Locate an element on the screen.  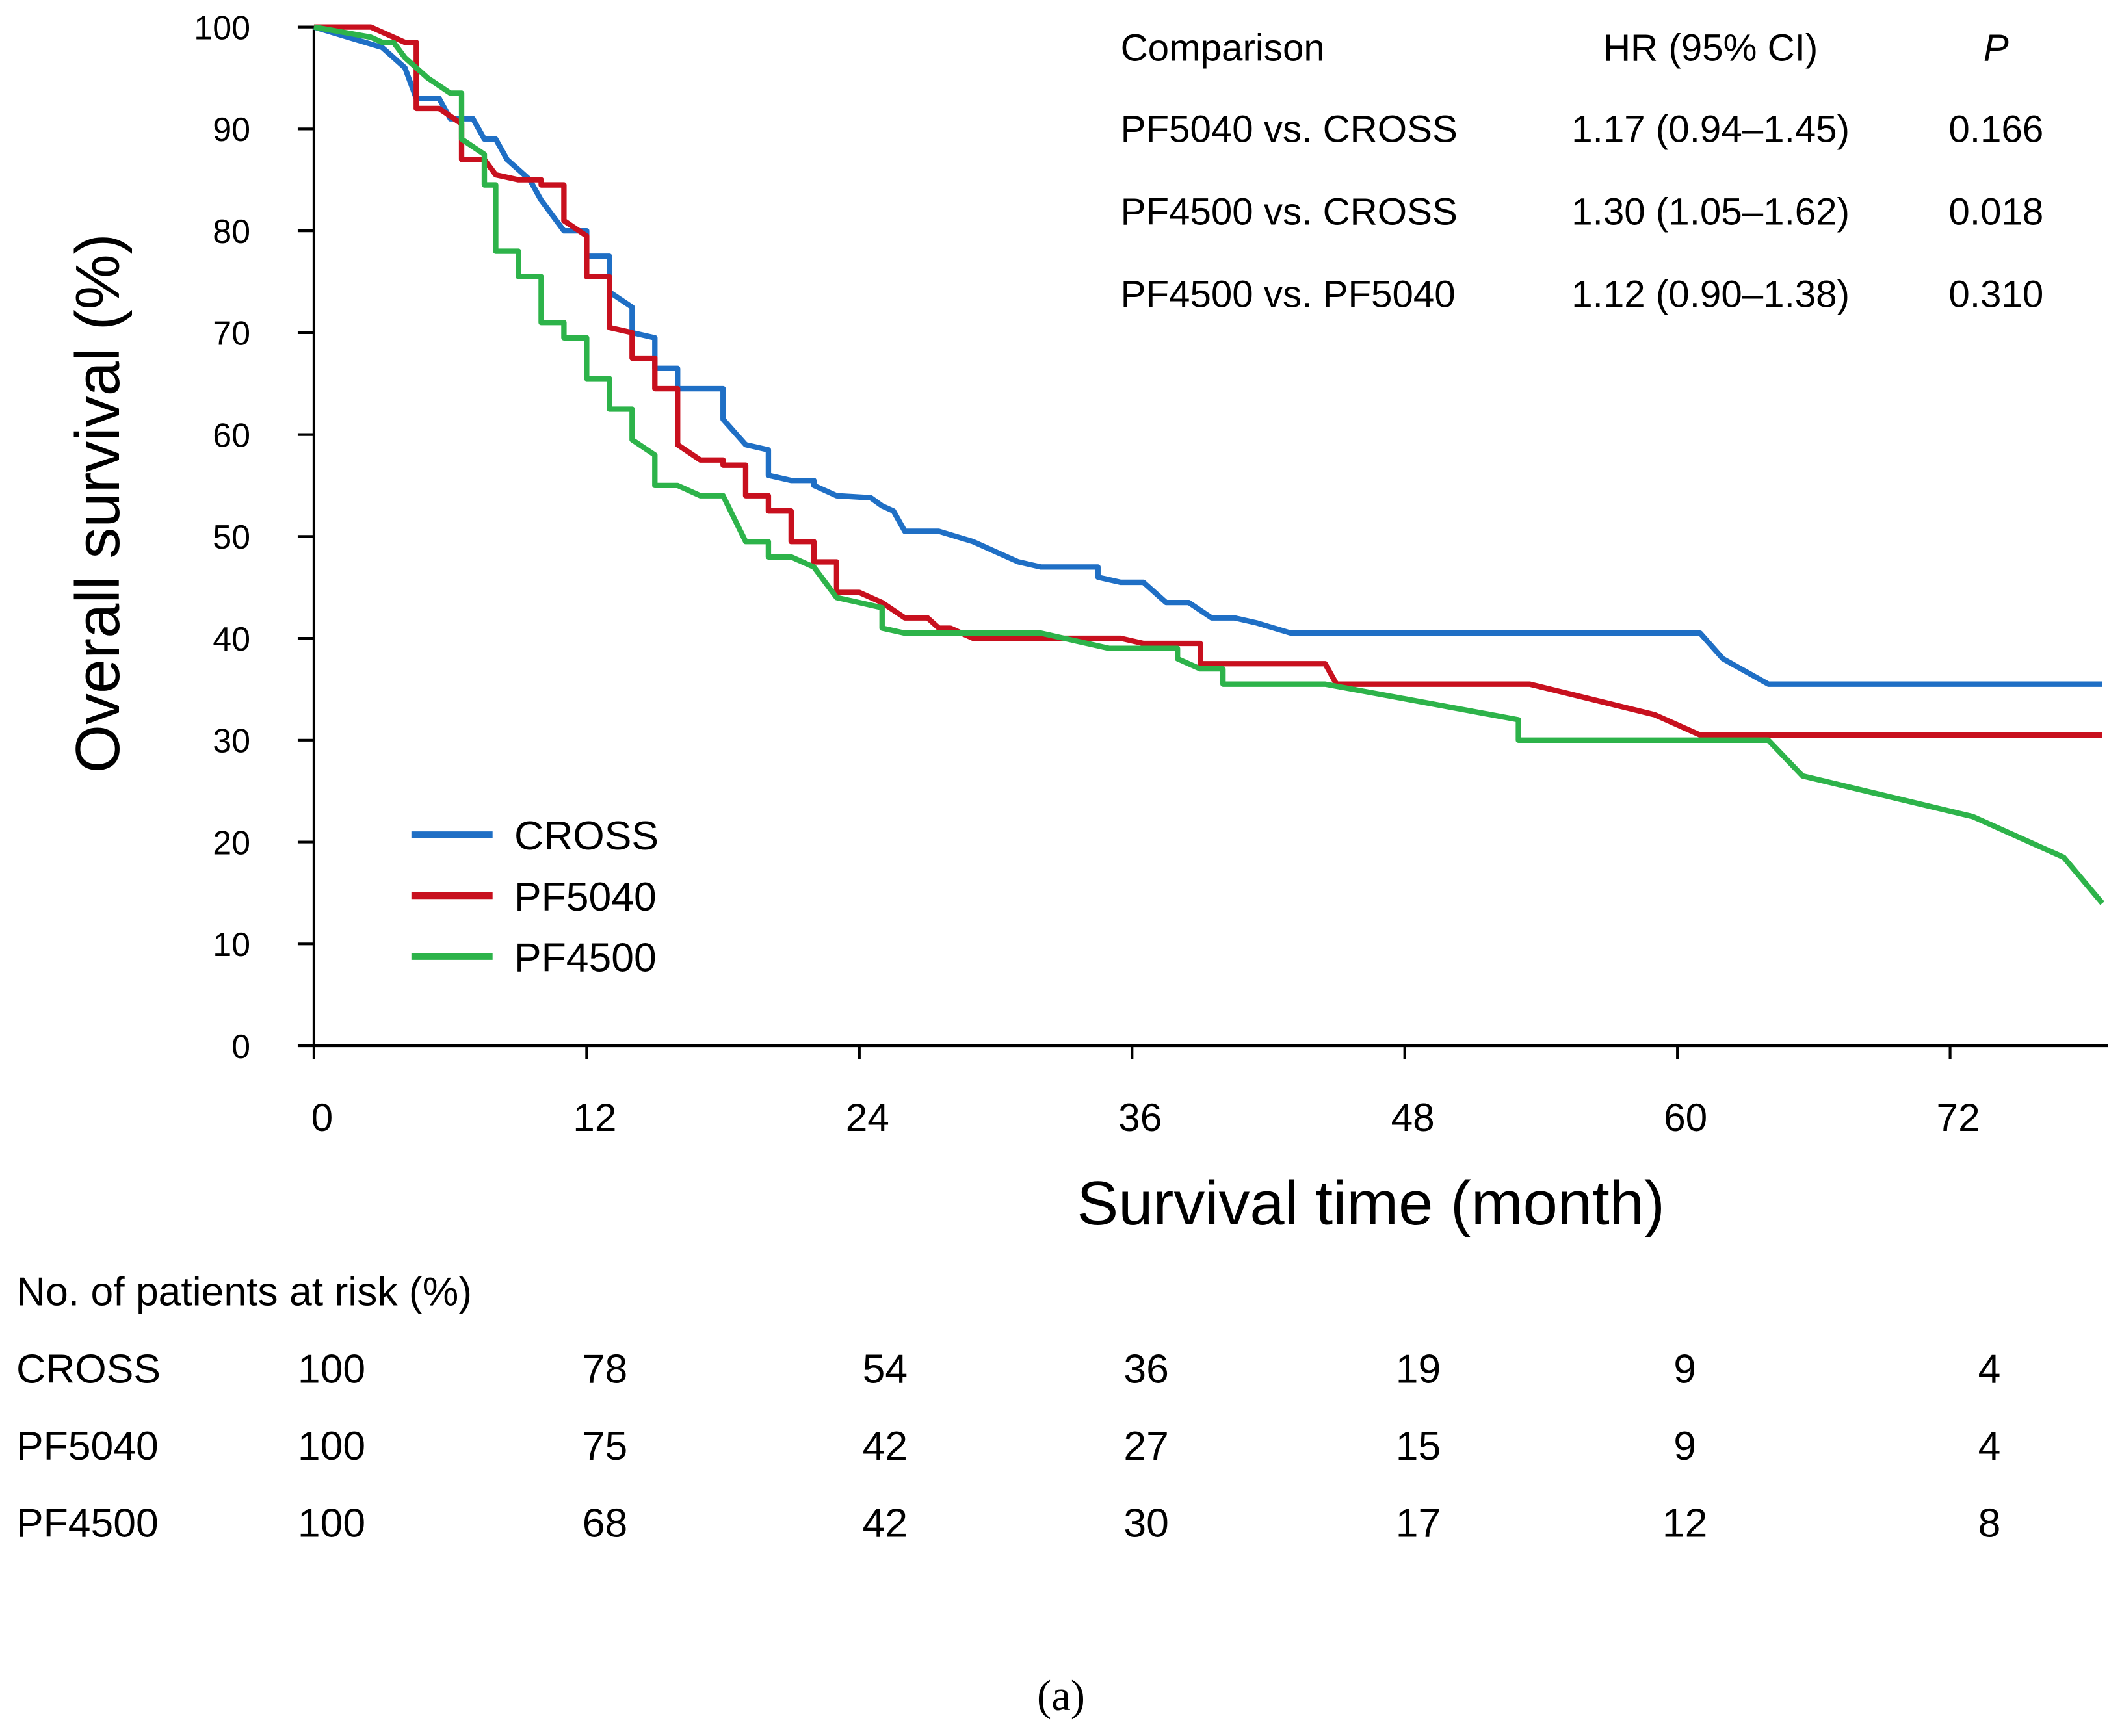
x-tick-label: 60 is located at coordinates (1686, 1117).